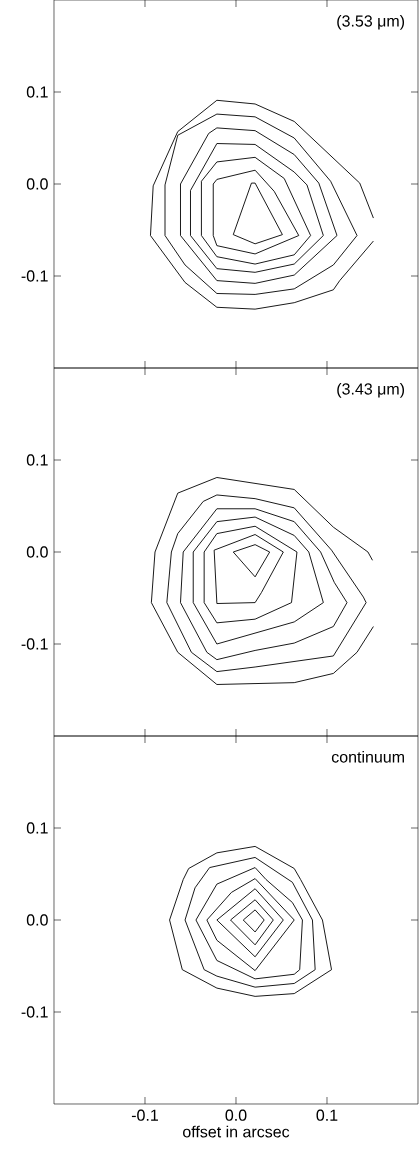 The image size is (419, 1169). Describe the element at coordinates (327, 1115) in the screenshot. I see `x-tick-label: 0.1` at that location.